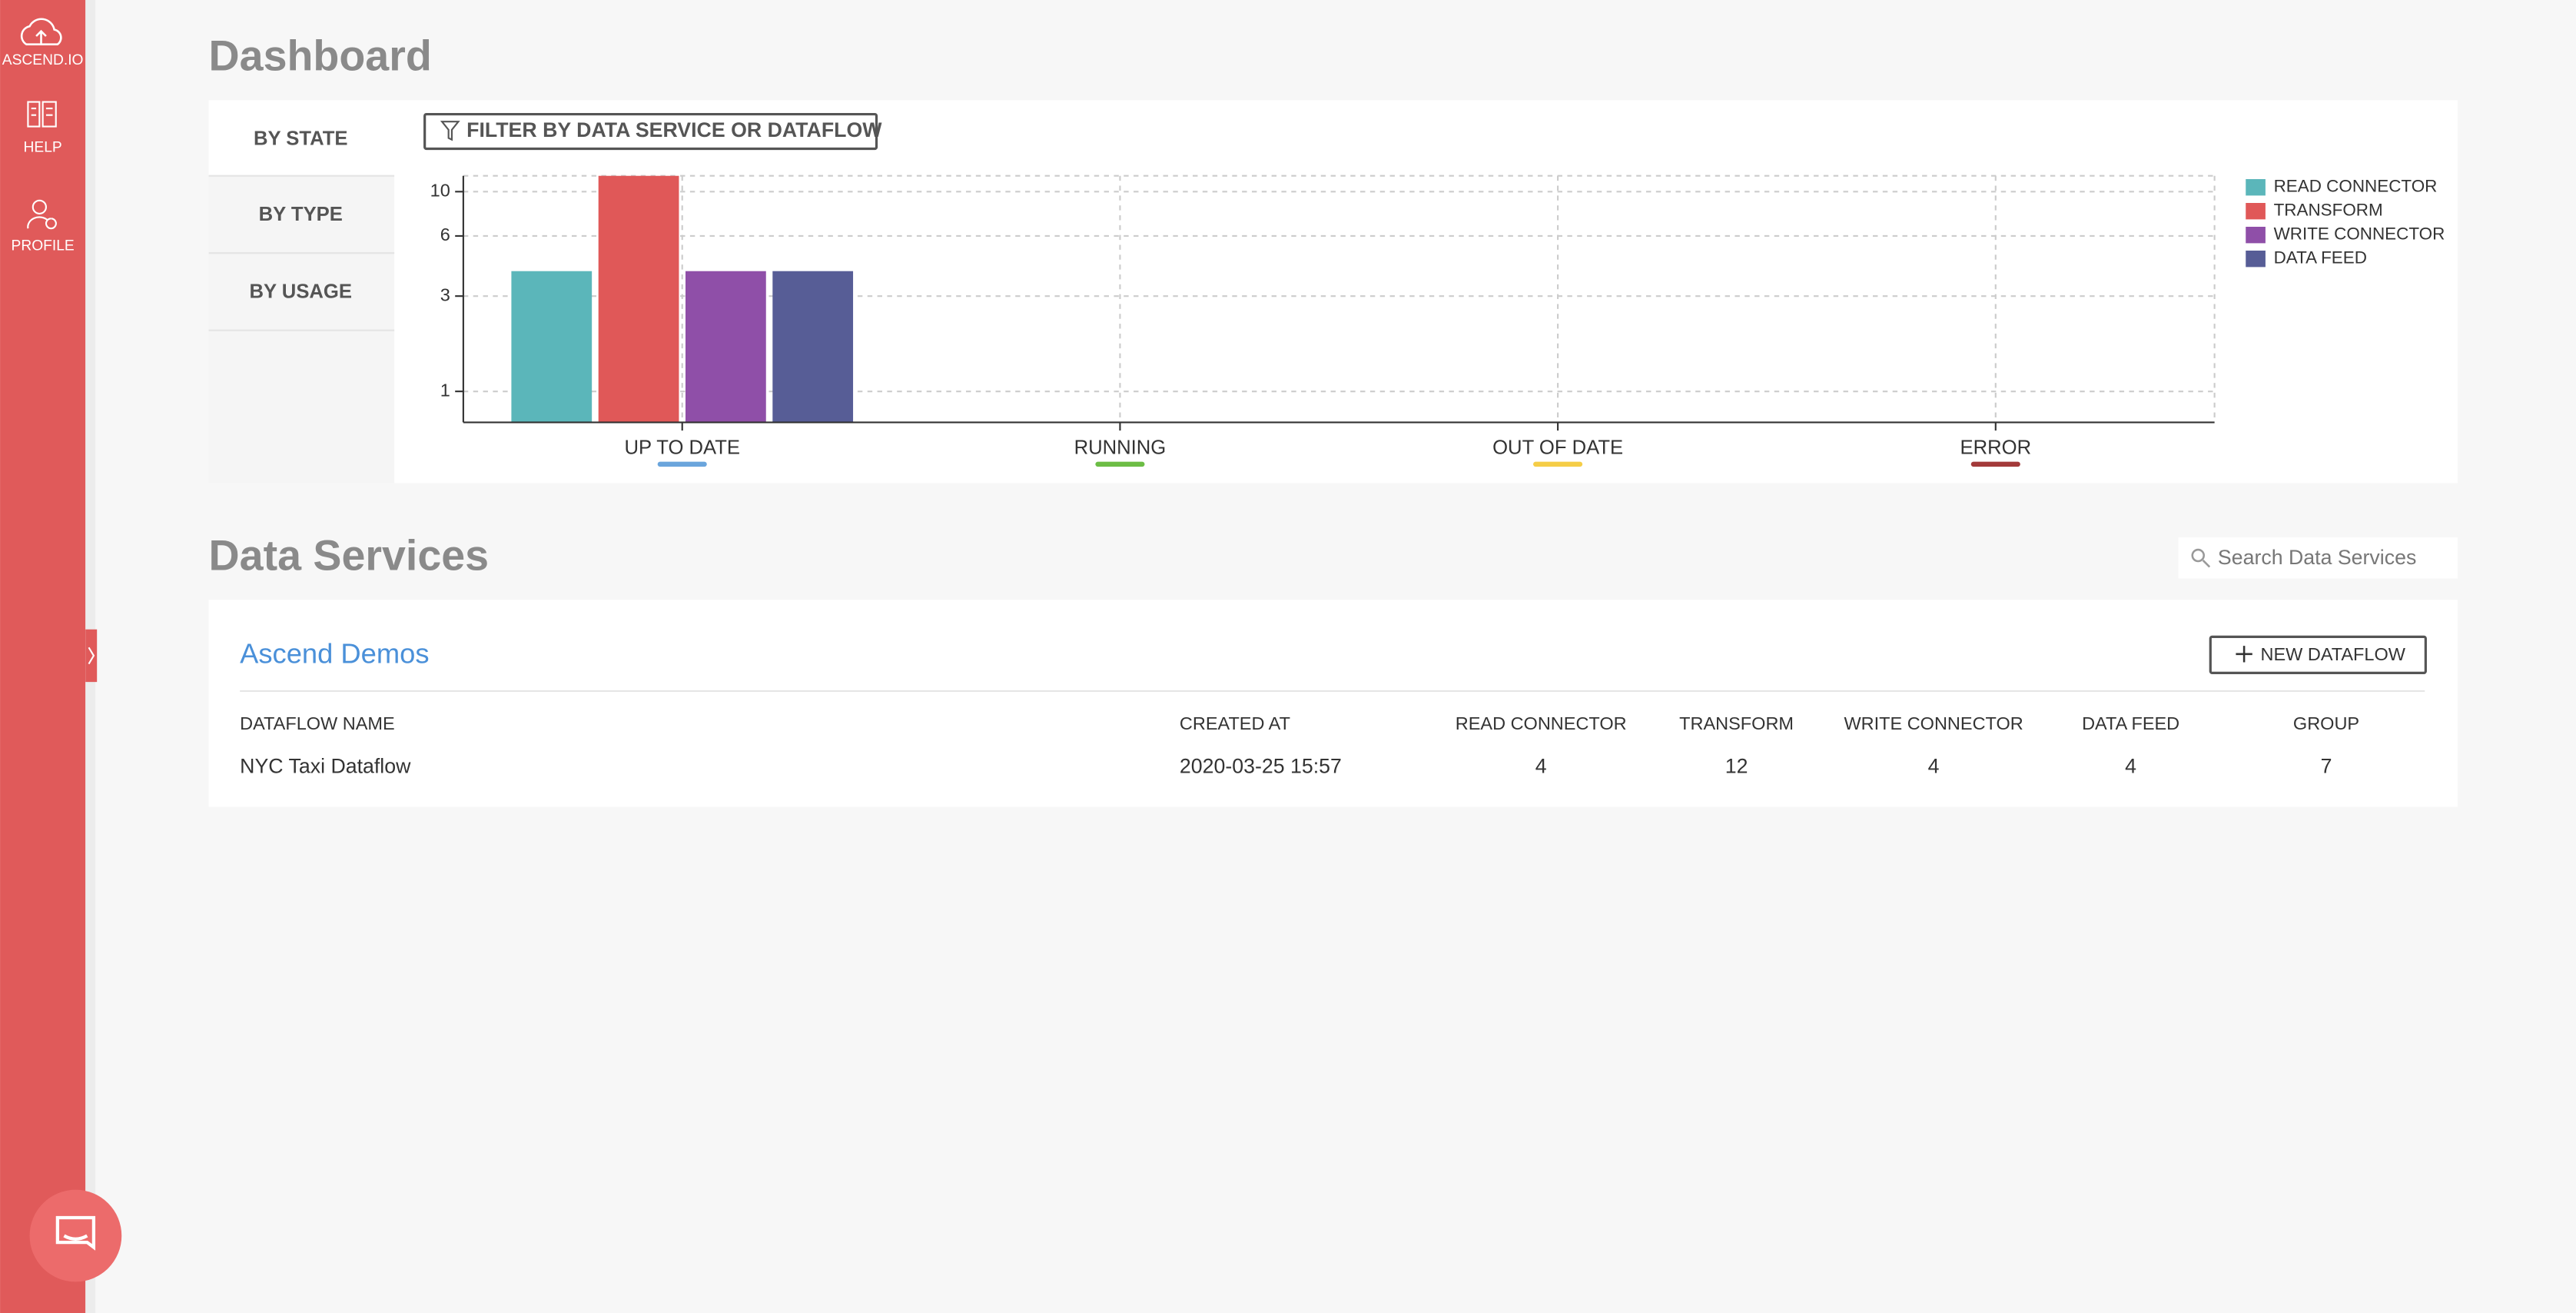  I want to click on logo-text: ASCEND.IO, so click(43, 60).